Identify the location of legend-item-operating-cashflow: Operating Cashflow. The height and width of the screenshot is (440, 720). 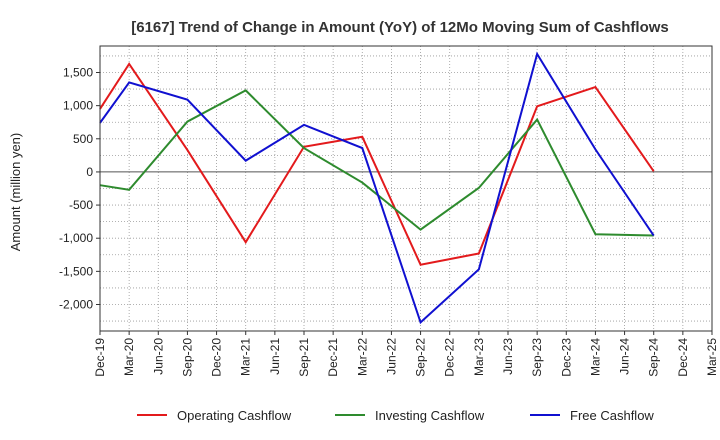
(214, 415).